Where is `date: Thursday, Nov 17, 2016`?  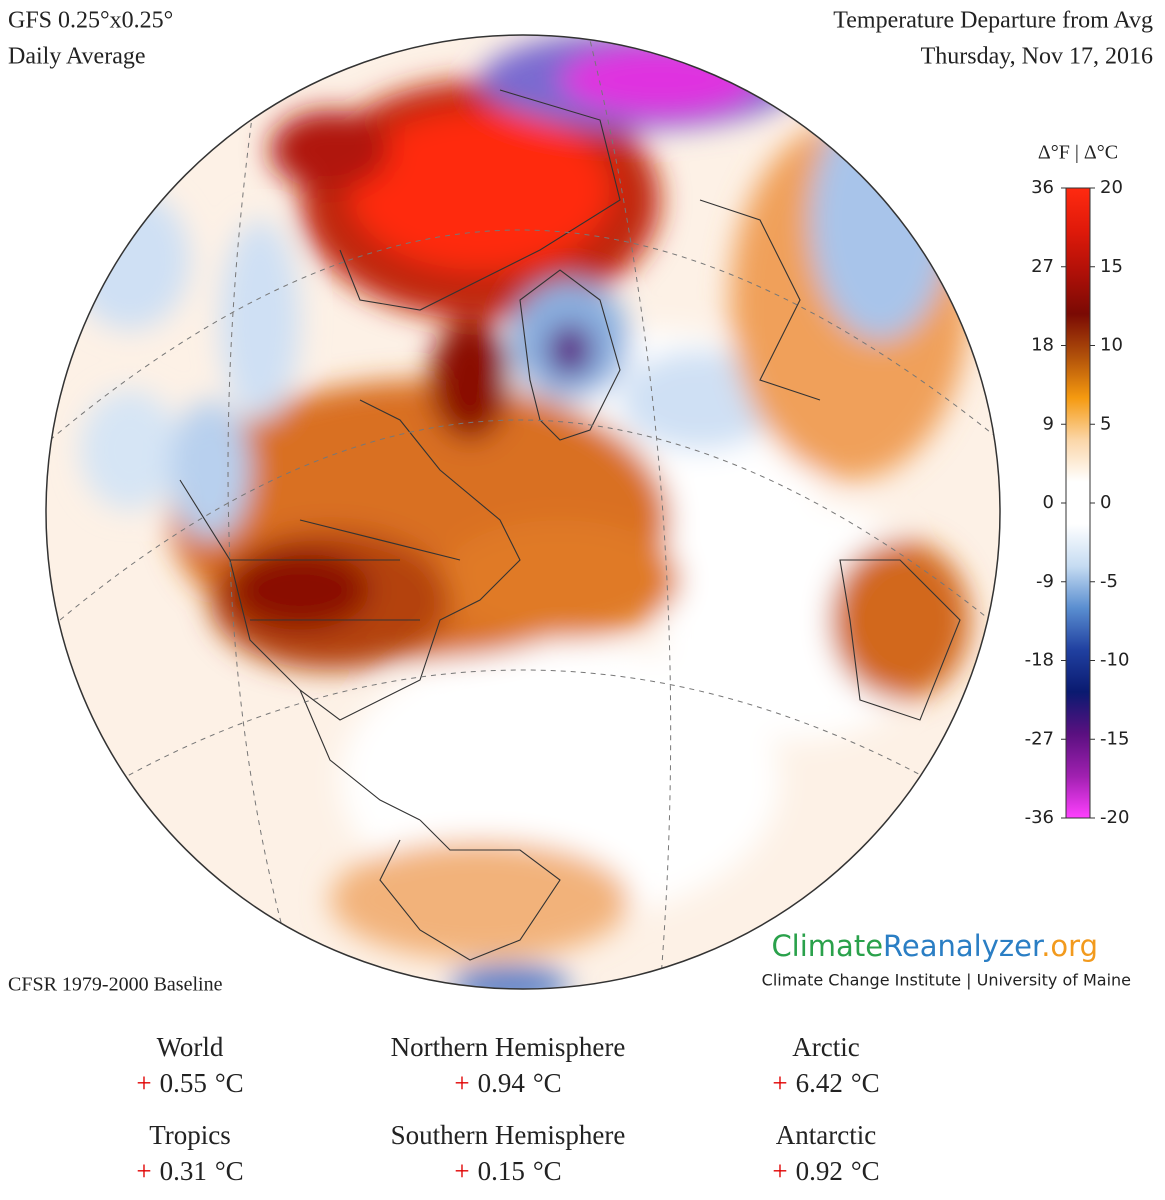 date: Thursday, Nov 17, 2016 is located at coordinates (1037, 57).